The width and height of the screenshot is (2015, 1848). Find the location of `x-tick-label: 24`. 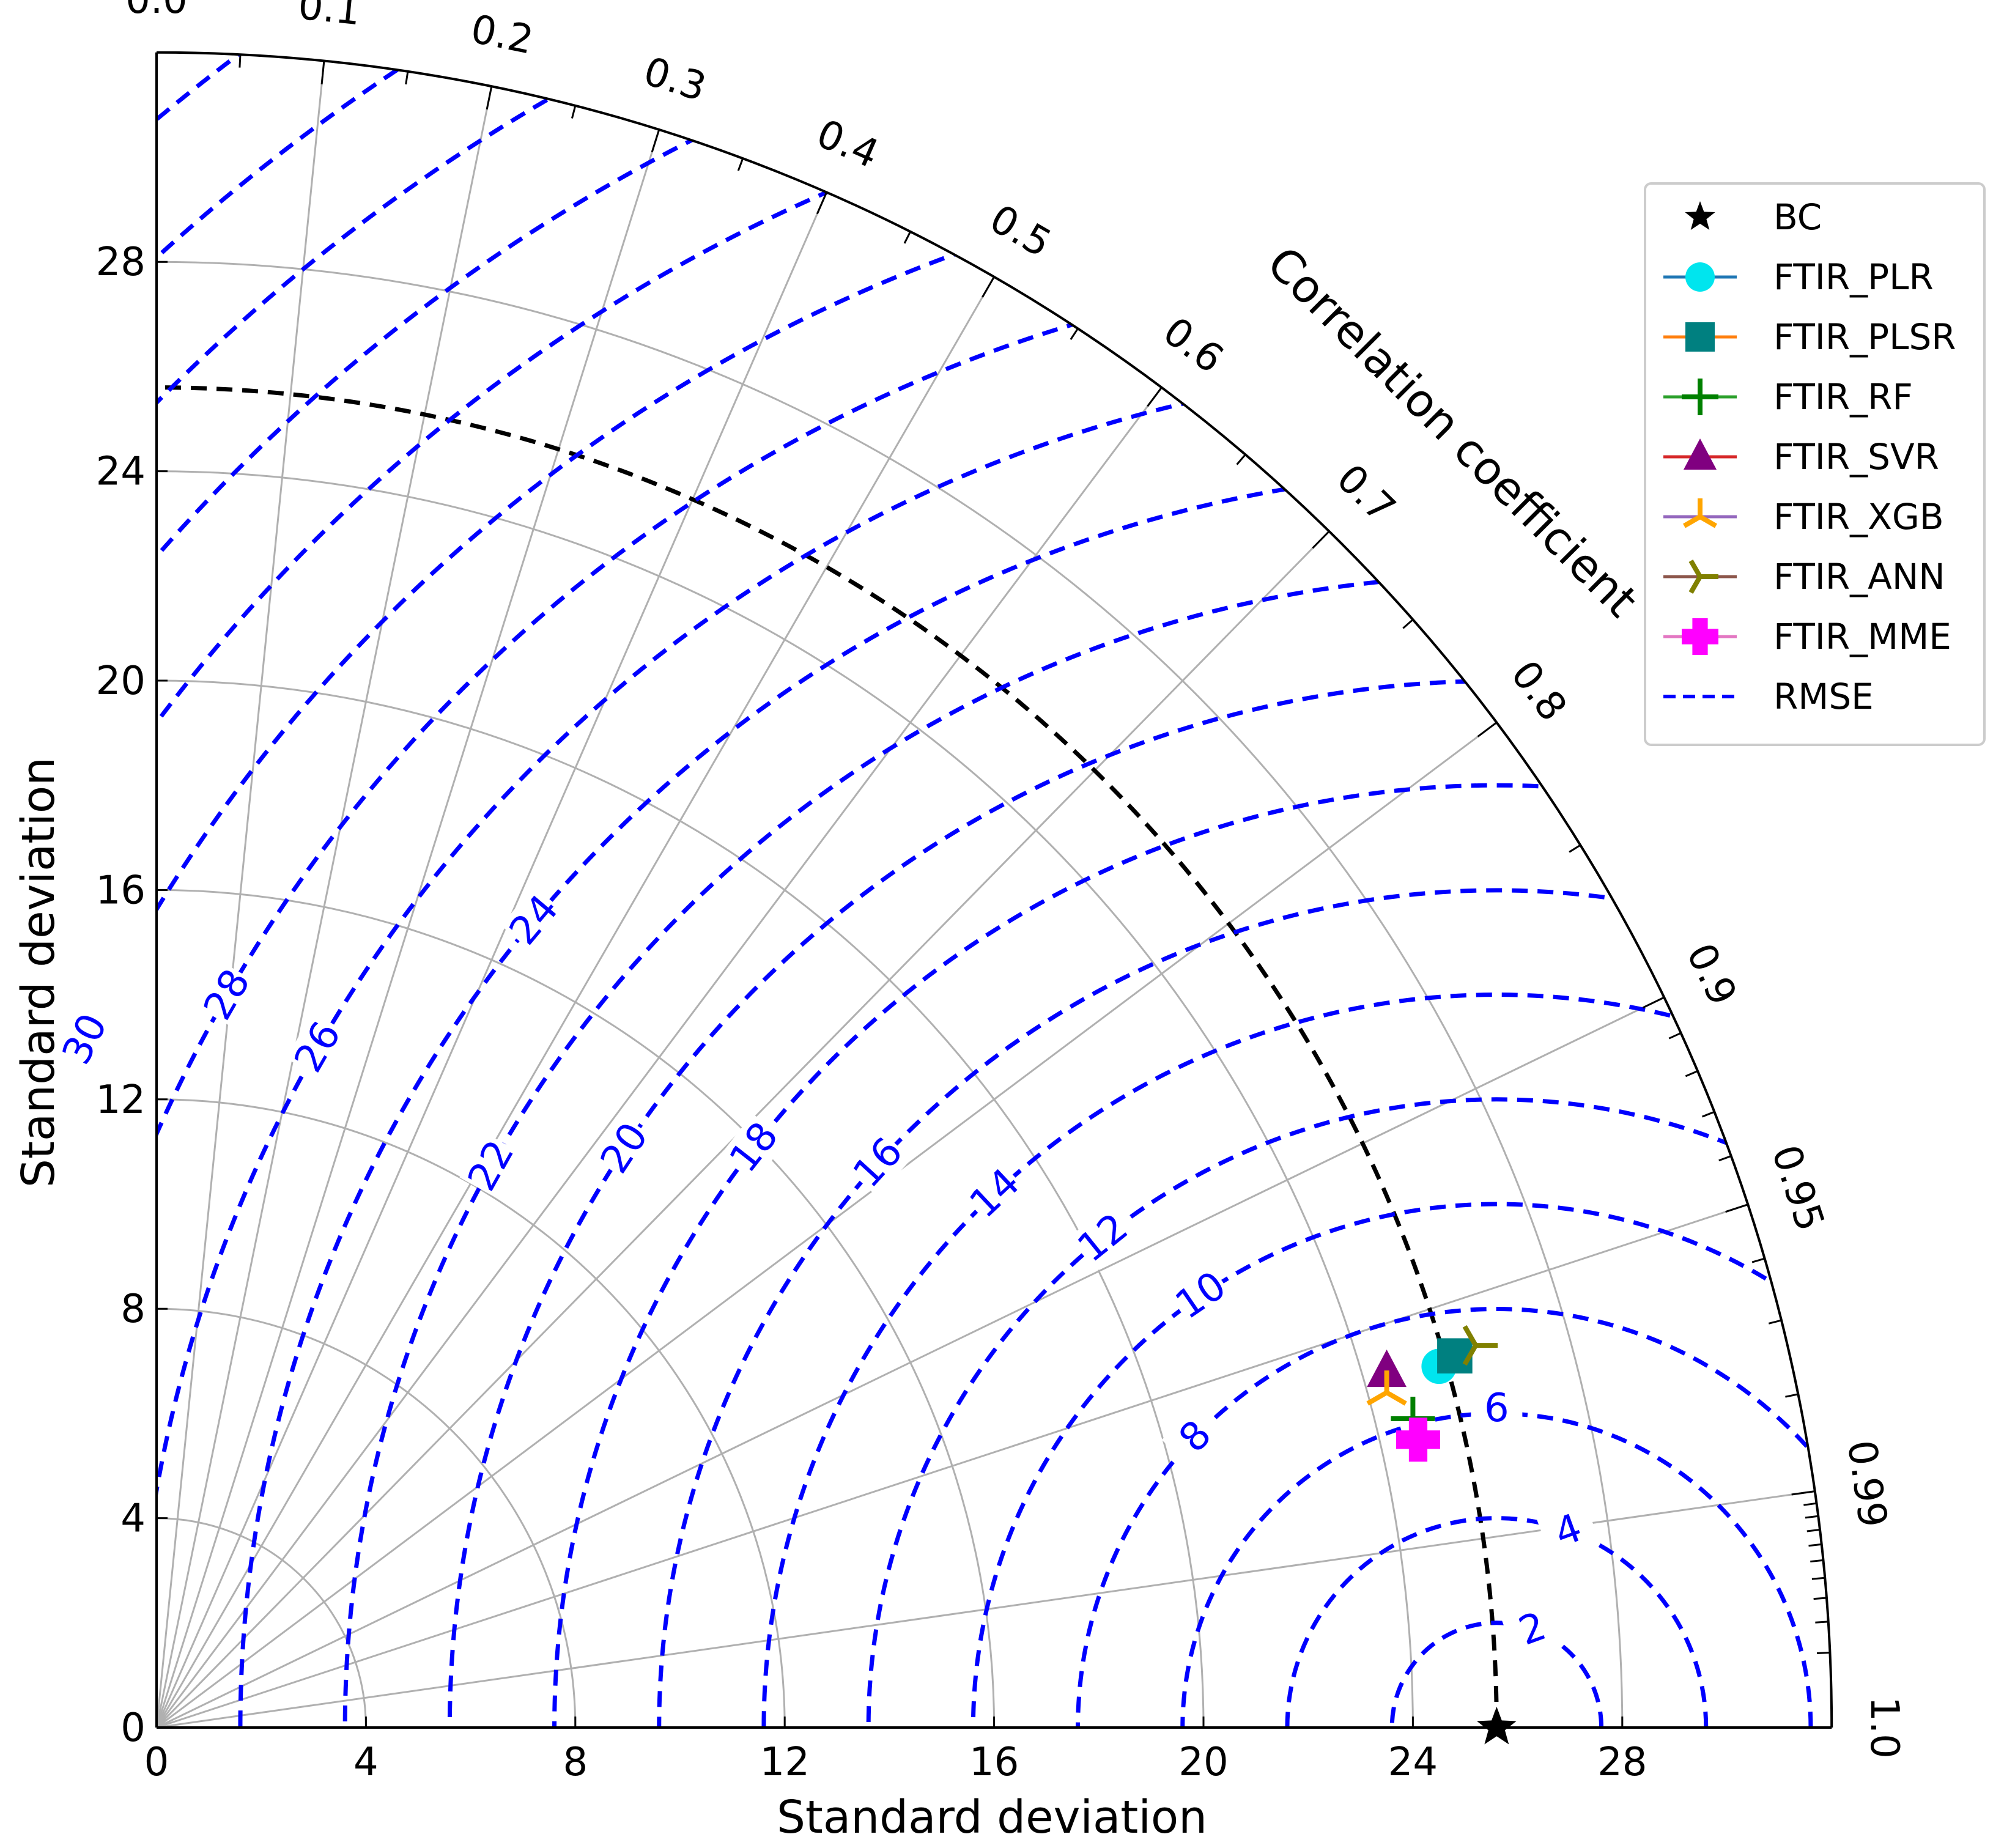

x-tick-label: 24 is located at coordinates (1413, 1762).